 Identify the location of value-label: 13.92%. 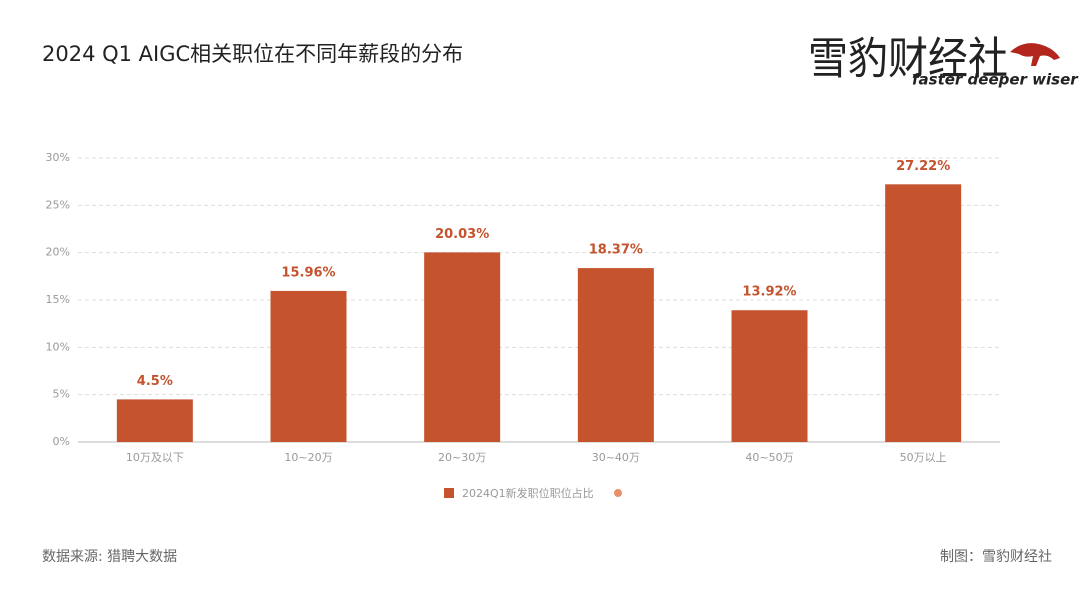
(769, 292).